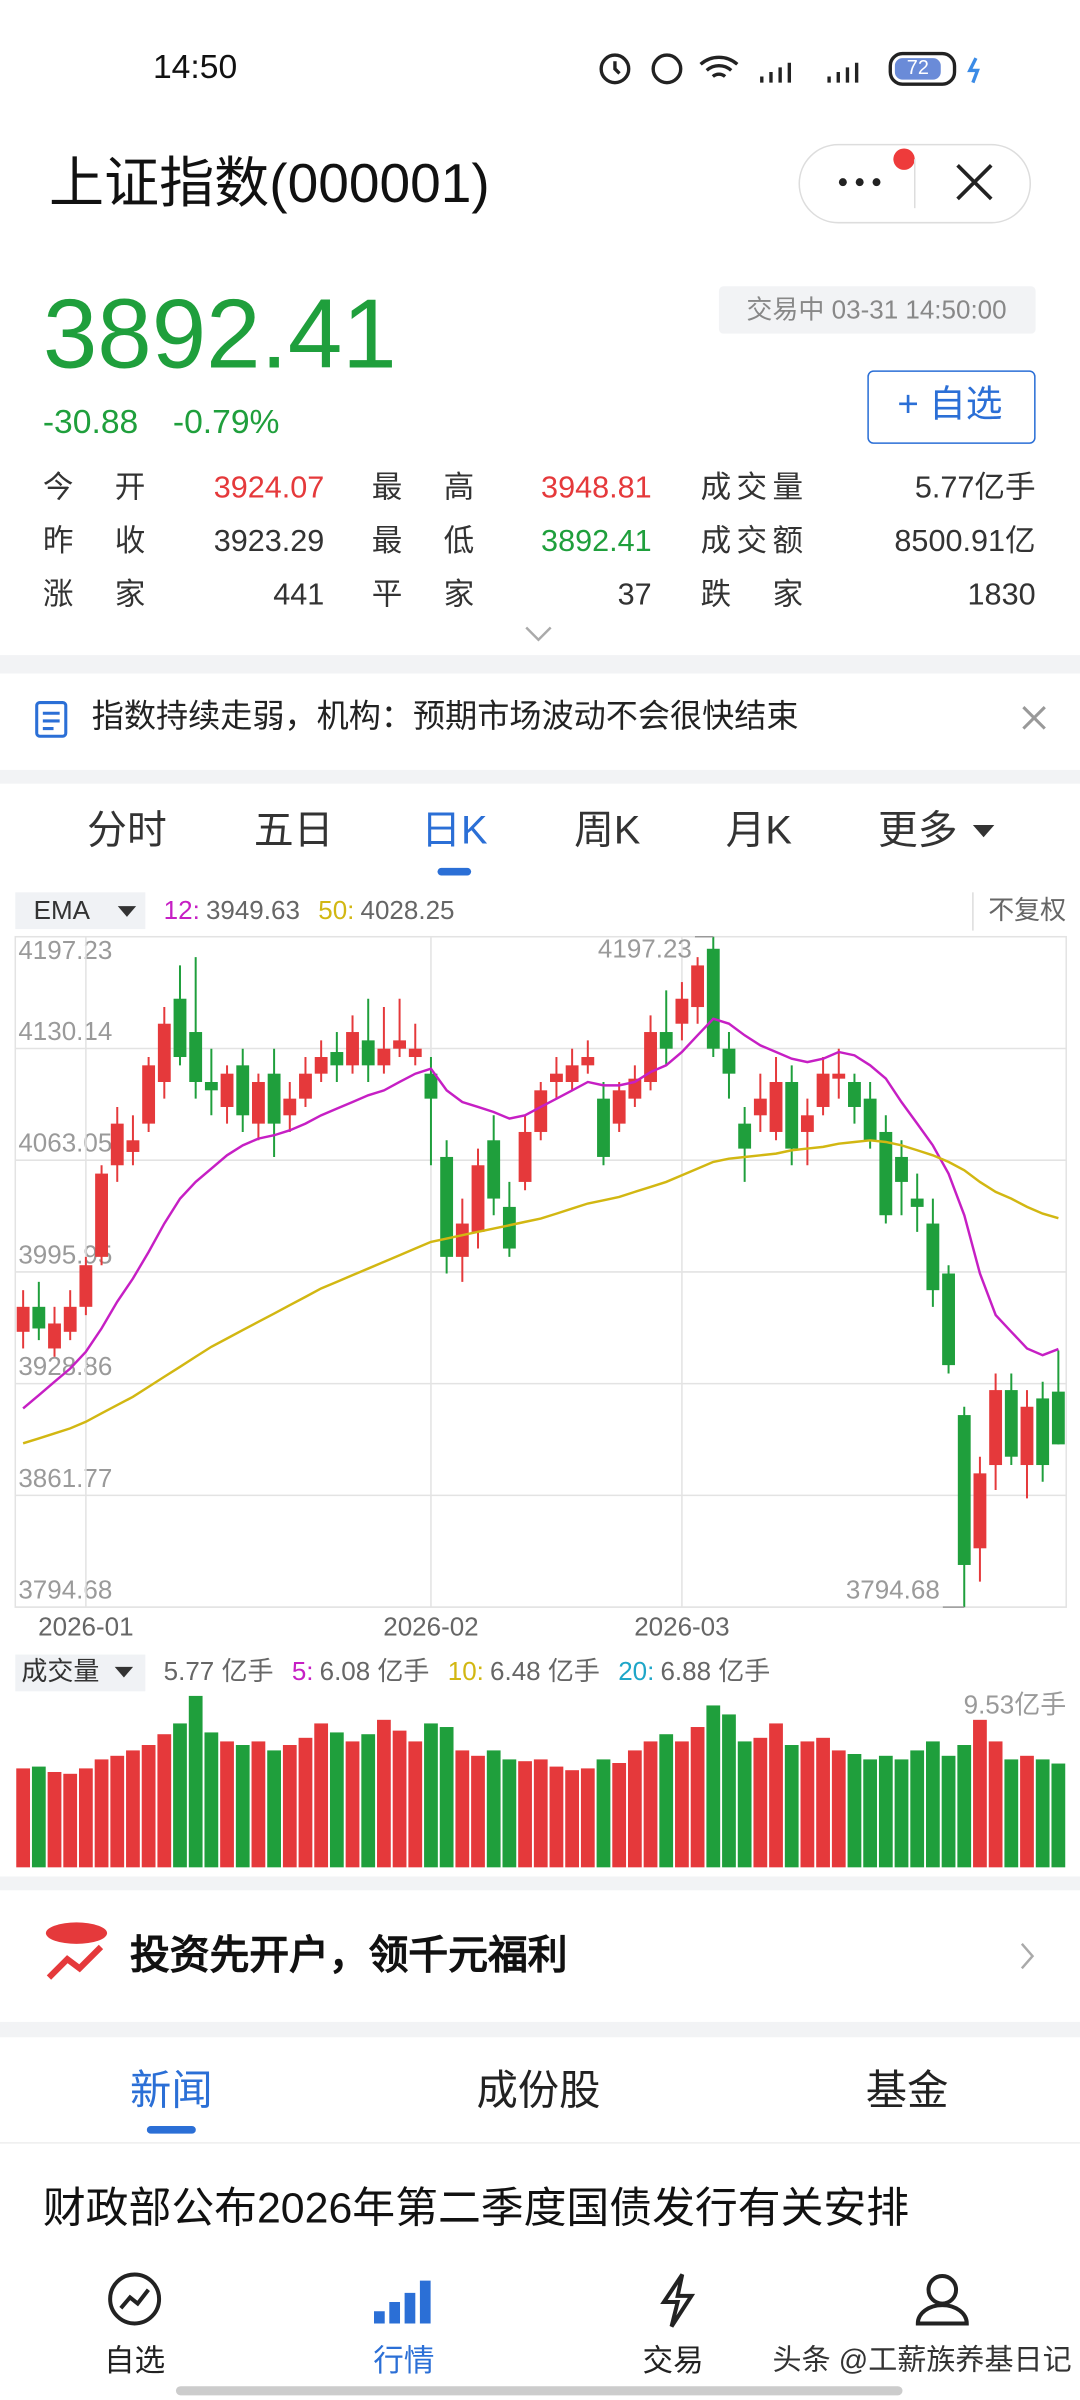 The width and height of the screenshot is (1080, 2400). What do you see at coordinates (634, 595) in the screenshot?
I see `stat-value: 37` at bounding box center [634, 595].